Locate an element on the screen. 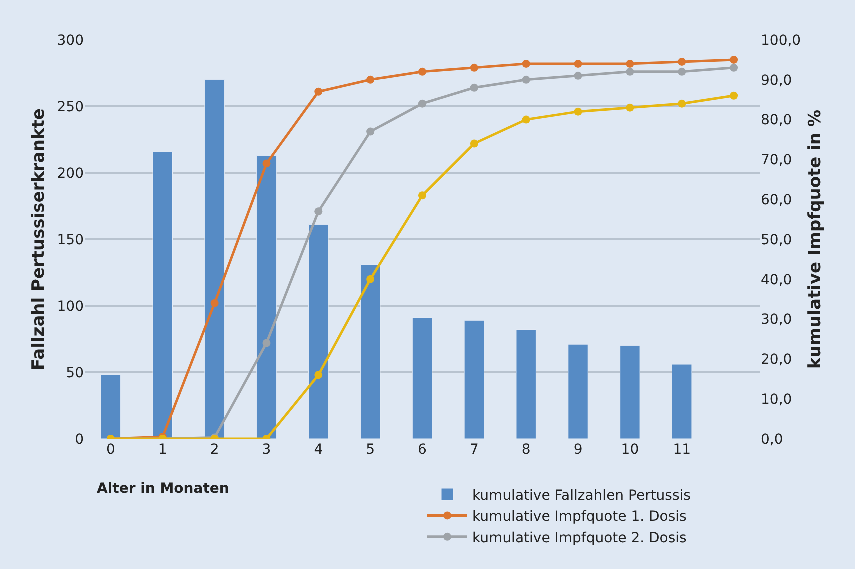 Image resolution: width=855 pixels, height=569 pixels. y-tick-label: 0 is located at coordinates (79, 440).